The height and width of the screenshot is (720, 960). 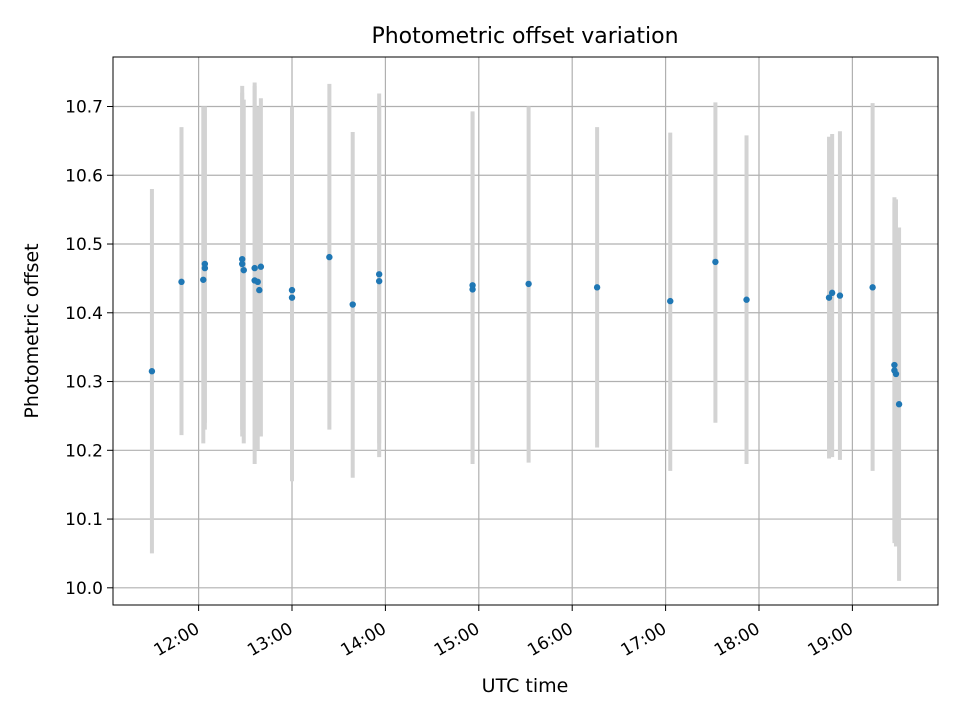 I want to click on y-tick-label: 10.5, so click(x=84, y=245).